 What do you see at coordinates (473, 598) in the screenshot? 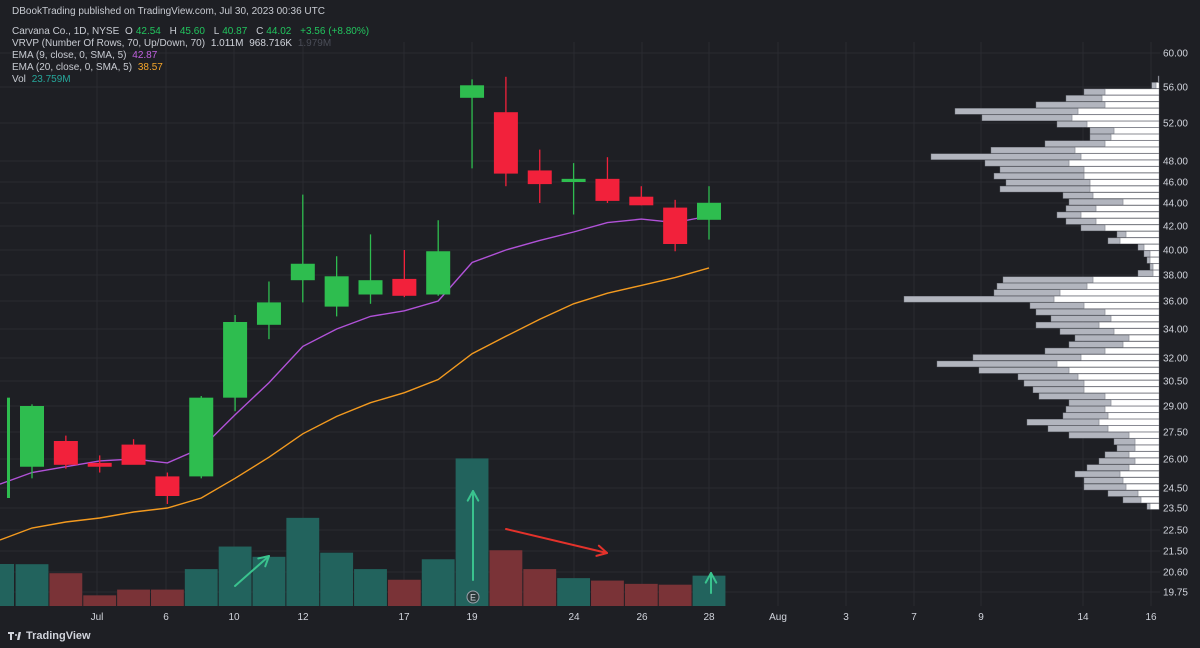
I see `earnings-letter: E` at bounding box center [473, 598].